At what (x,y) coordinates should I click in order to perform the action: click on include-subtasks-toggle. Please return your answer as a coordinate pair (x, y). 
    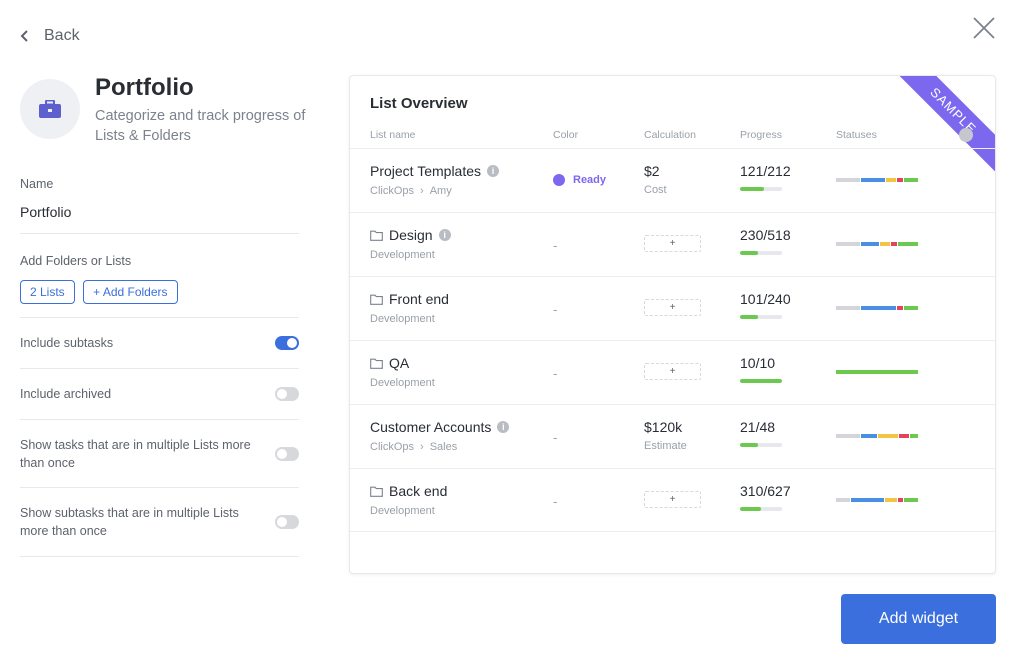
    Looking at the image, I should click on (287, 343).